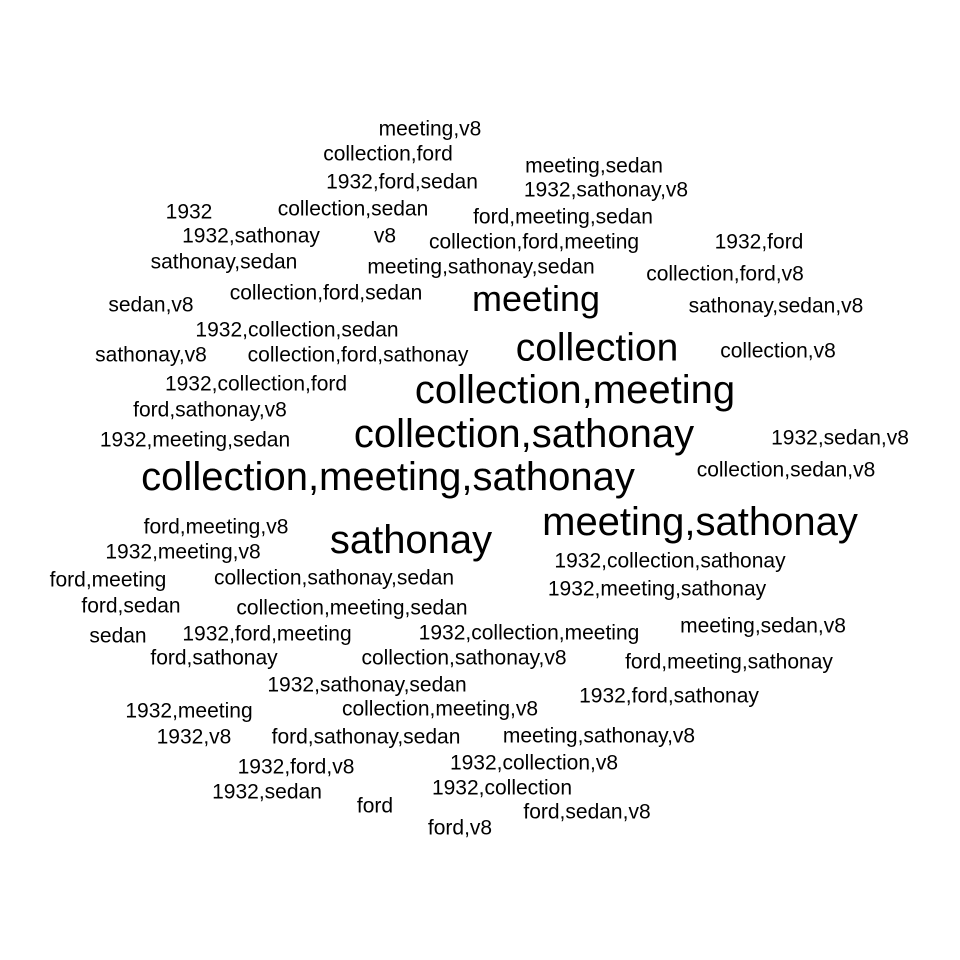 This screenshot has width=960, height=960. I want to click on word: 1932,sathonay, so click(251, 236).